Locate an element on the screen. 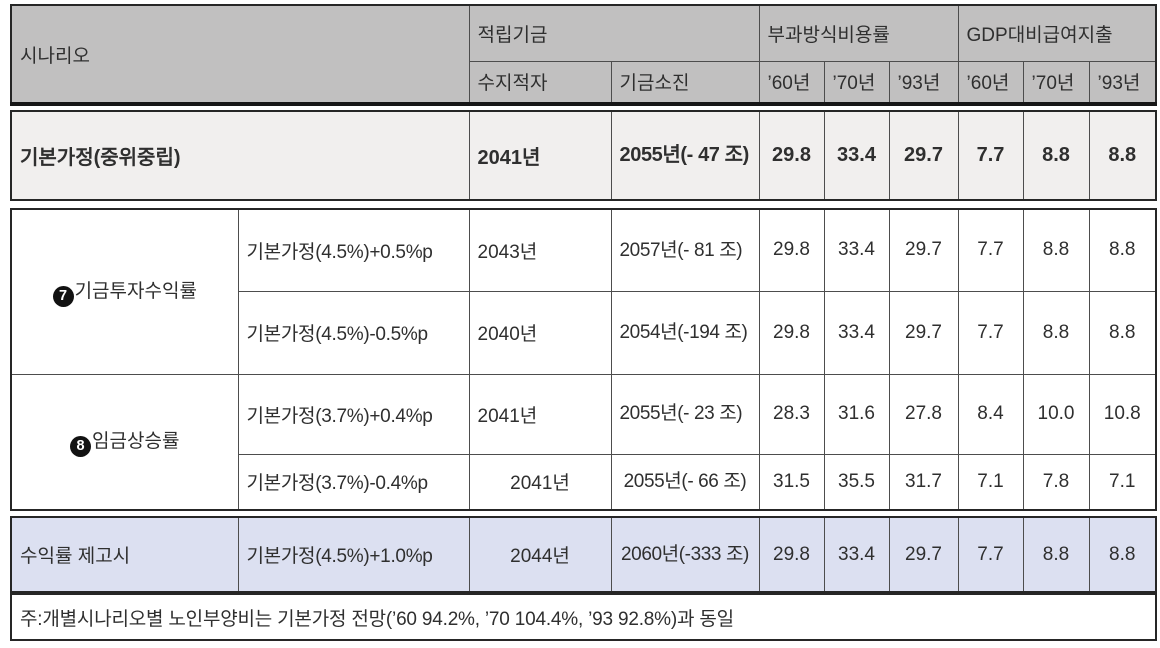 This screenshot has width=1160, height=648. assumption-label: 기본가정(3.7%)-0.4%p is located at coordinates (353, 482).